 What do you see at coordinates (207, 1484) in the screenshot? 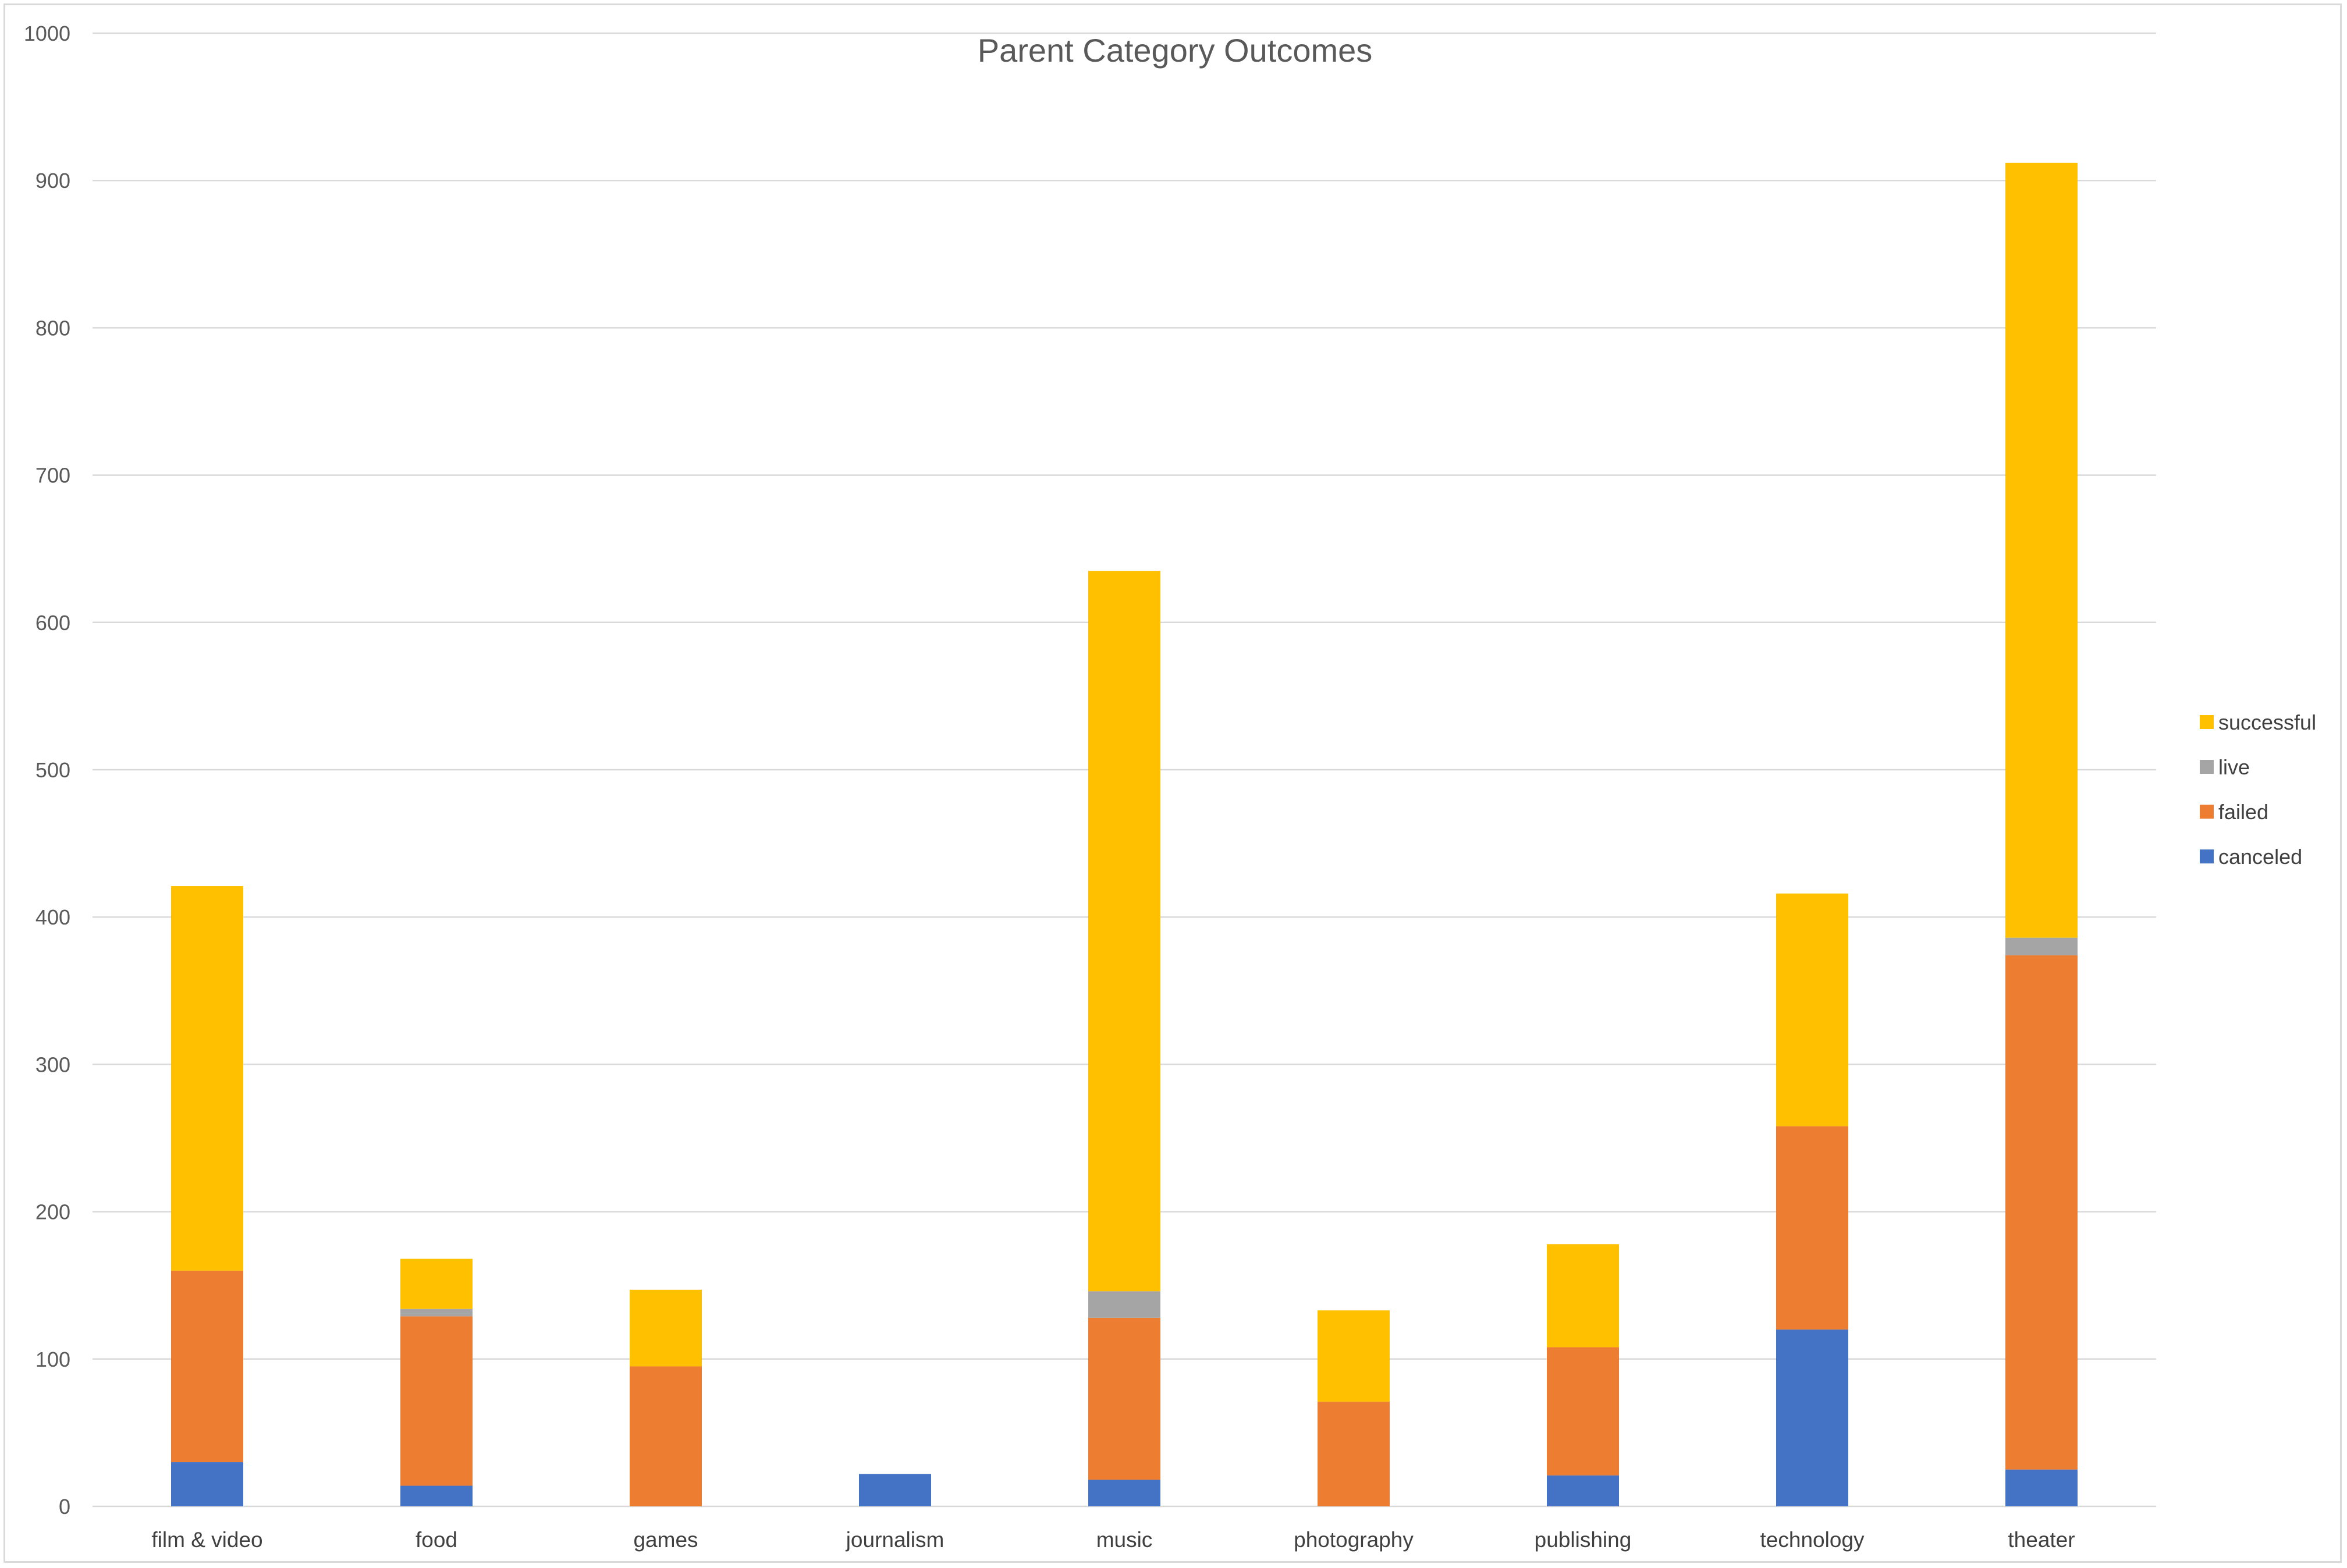
I see `bar-canceled-film-video` at bounding box center [207, 1484].